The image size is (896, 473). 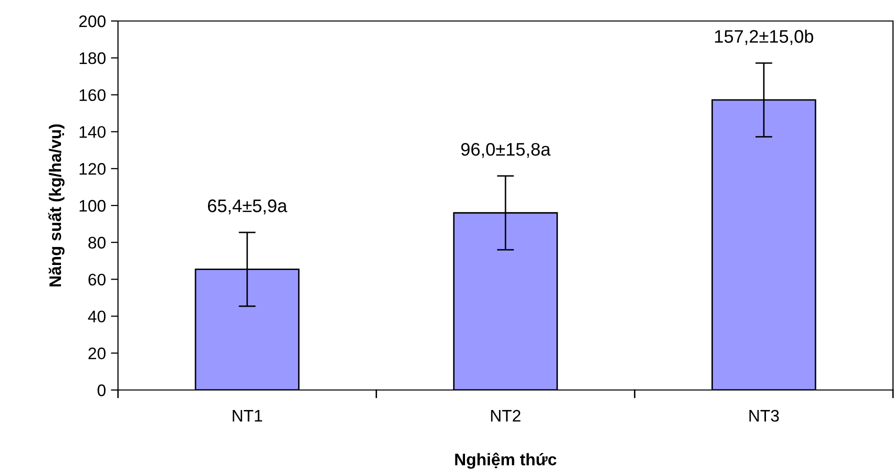 What do you see at coordinates (97, 280) in the screenshot?
I see `y-tick-label: 60` at bounding box center [97, 280].